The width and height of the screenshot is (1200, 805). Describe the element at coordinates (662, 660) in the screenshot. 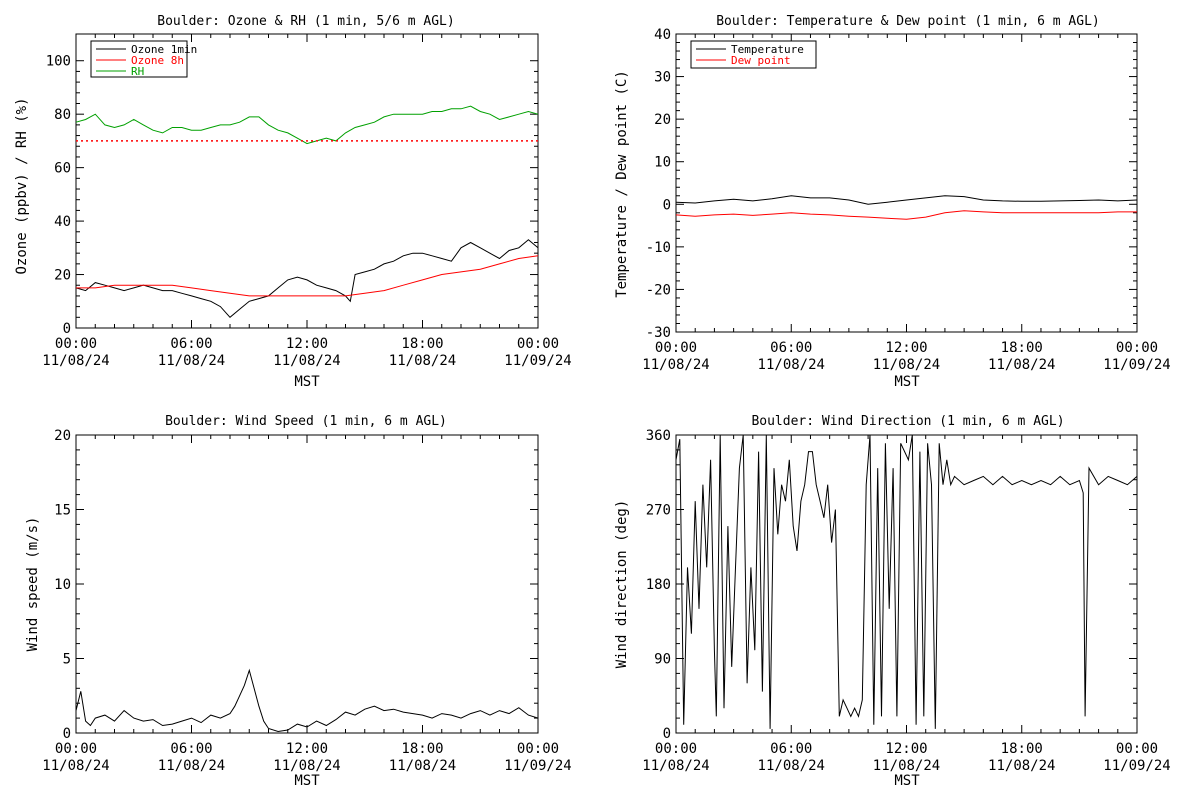

I see `y-tick-label: 90` at that location.